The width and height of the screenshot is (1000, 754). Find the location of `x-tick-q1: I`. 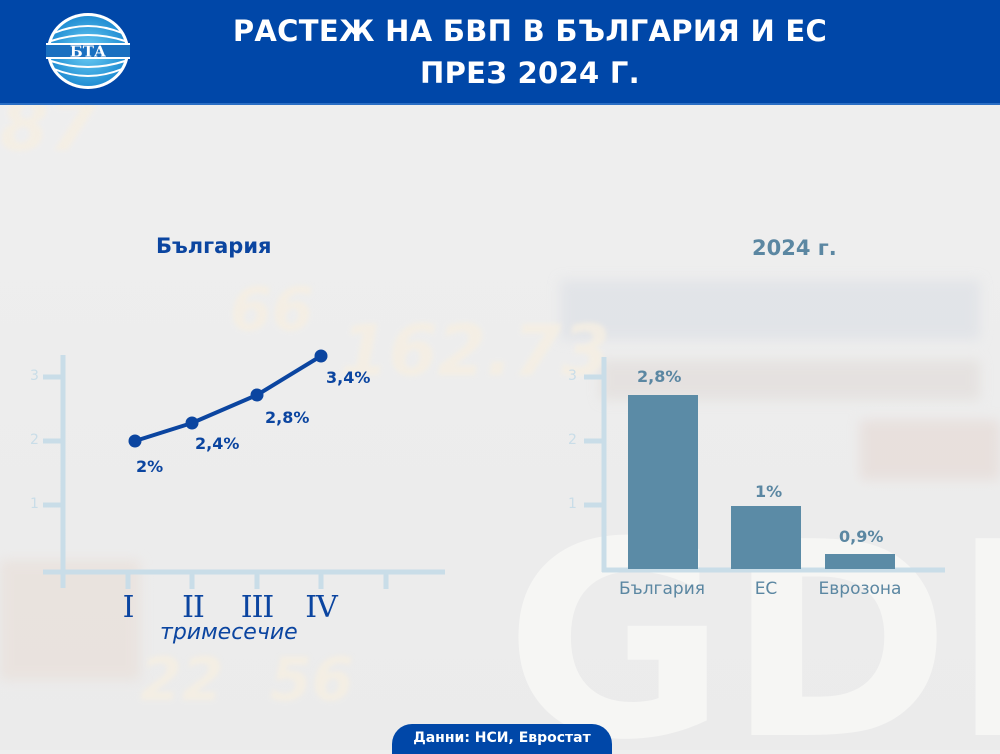

x-tick-q1: I is located at coordinates (128, 607).